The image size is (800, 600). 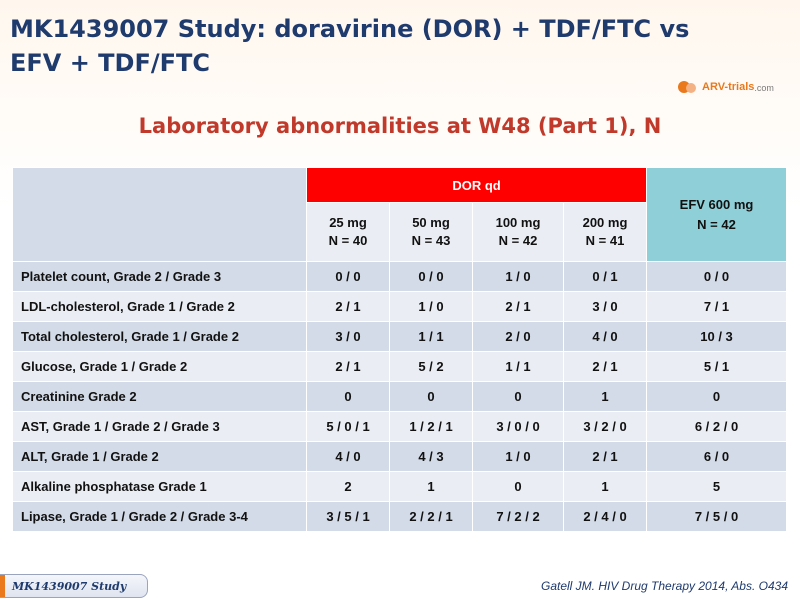 I want to click on table-cell: 10 / 3, so click(x=717, y=336).